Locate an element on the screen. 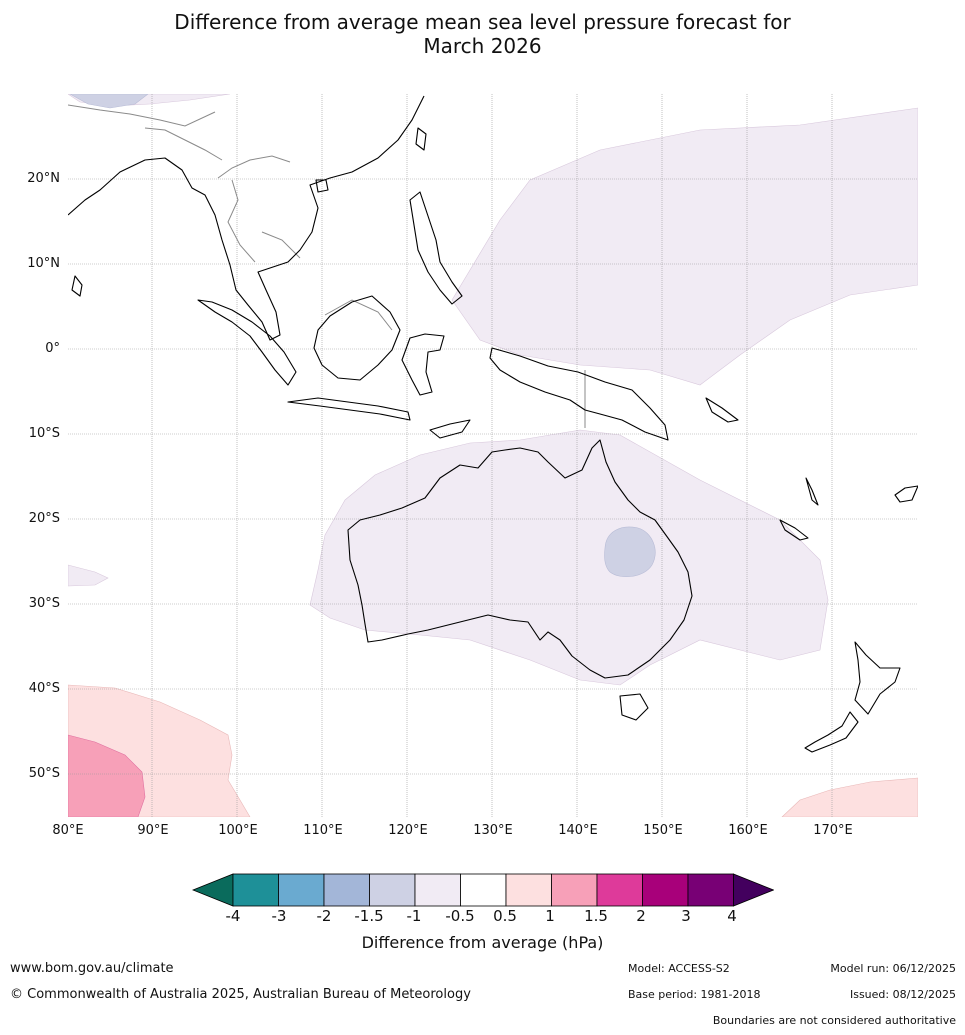 The height and width of the screenshot is (1035, 965). lon-label-130e: 130°E is located at coordinates (493, 830).